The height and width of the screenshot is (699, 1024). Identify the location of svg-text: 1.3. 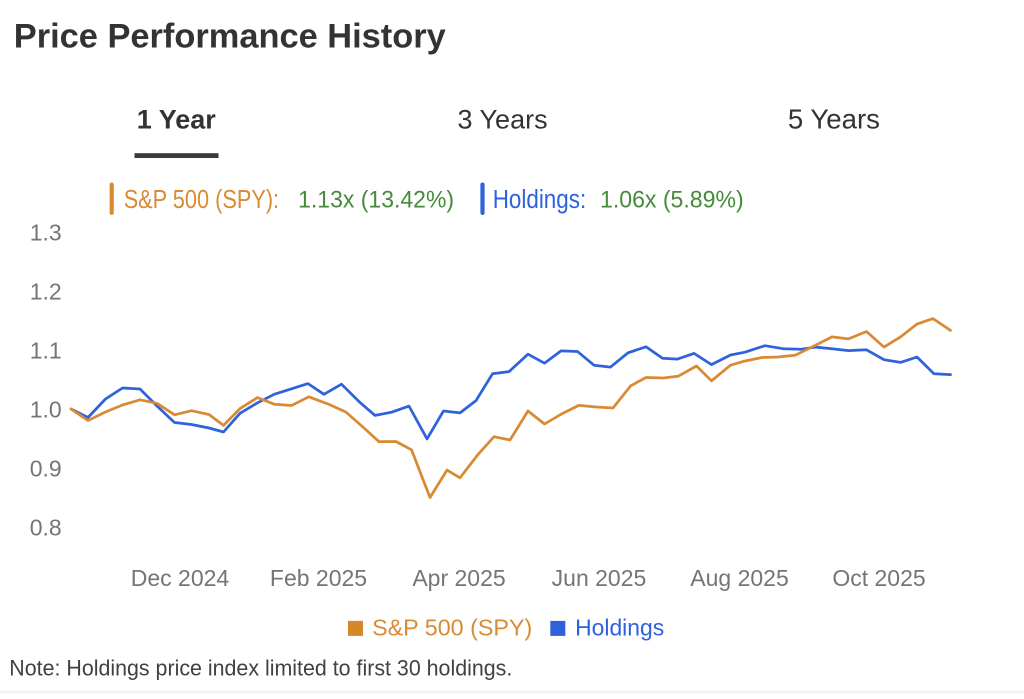
(46, 233).